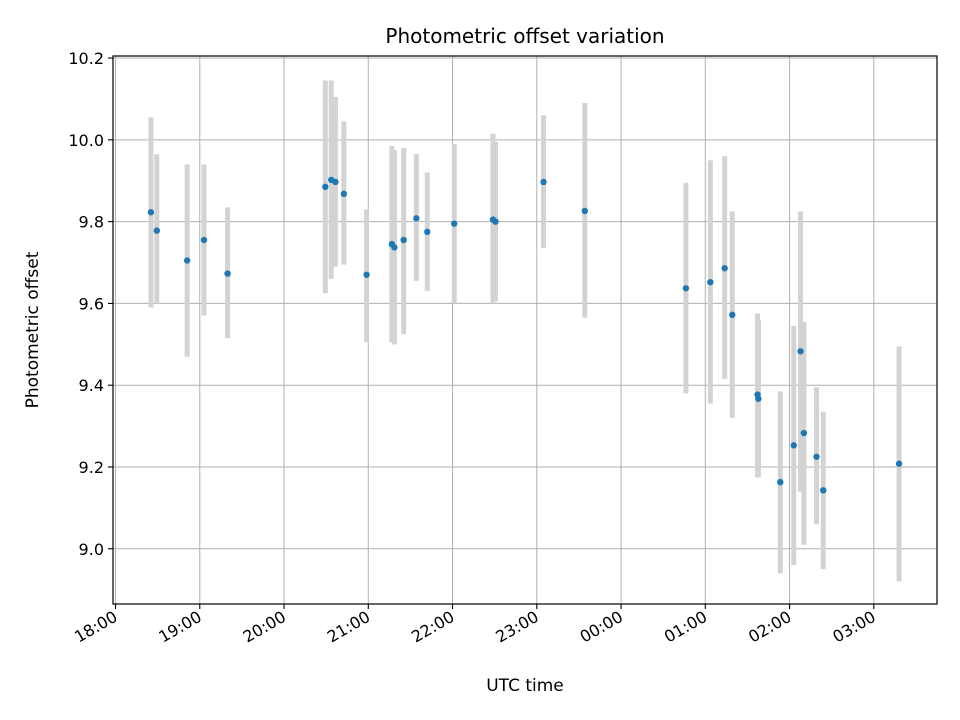 The width and height of the screenshot is (960, 720). What do you see at coordinates (91, 549) in the screenshot?
I see `y-tick-label: 9.0` at bounding box center [91, 549].